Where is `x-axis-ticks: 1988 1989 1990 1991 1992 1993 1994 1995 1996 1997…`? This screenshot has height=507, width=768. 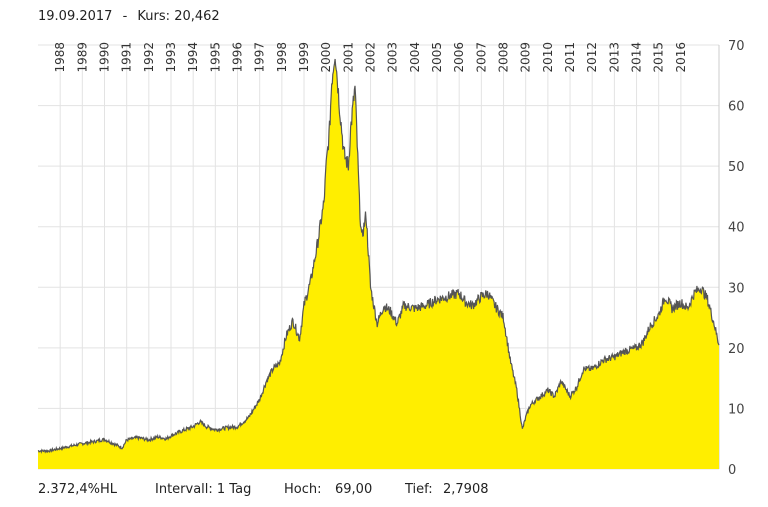
x-axis-ticks: 1988 1989 1990 1991 1992 1993 1994 1995 1996 1997… is located at coordinates (370, 57).